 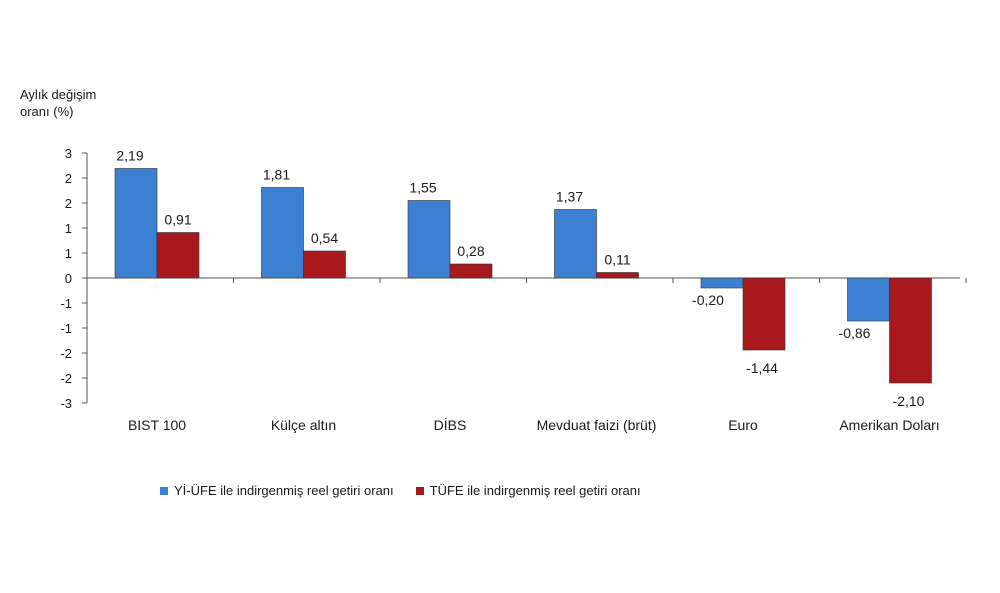 What do you see at coordinates (422, 188) in the screenshot?
I see `data-label: 1,55` at bounding box center [422, 188].